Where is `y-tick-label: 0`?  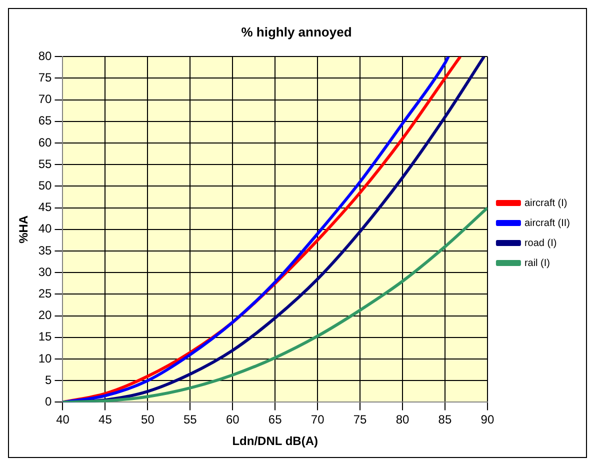
y-tick-label: 0 is located at coordinates (48, 401).